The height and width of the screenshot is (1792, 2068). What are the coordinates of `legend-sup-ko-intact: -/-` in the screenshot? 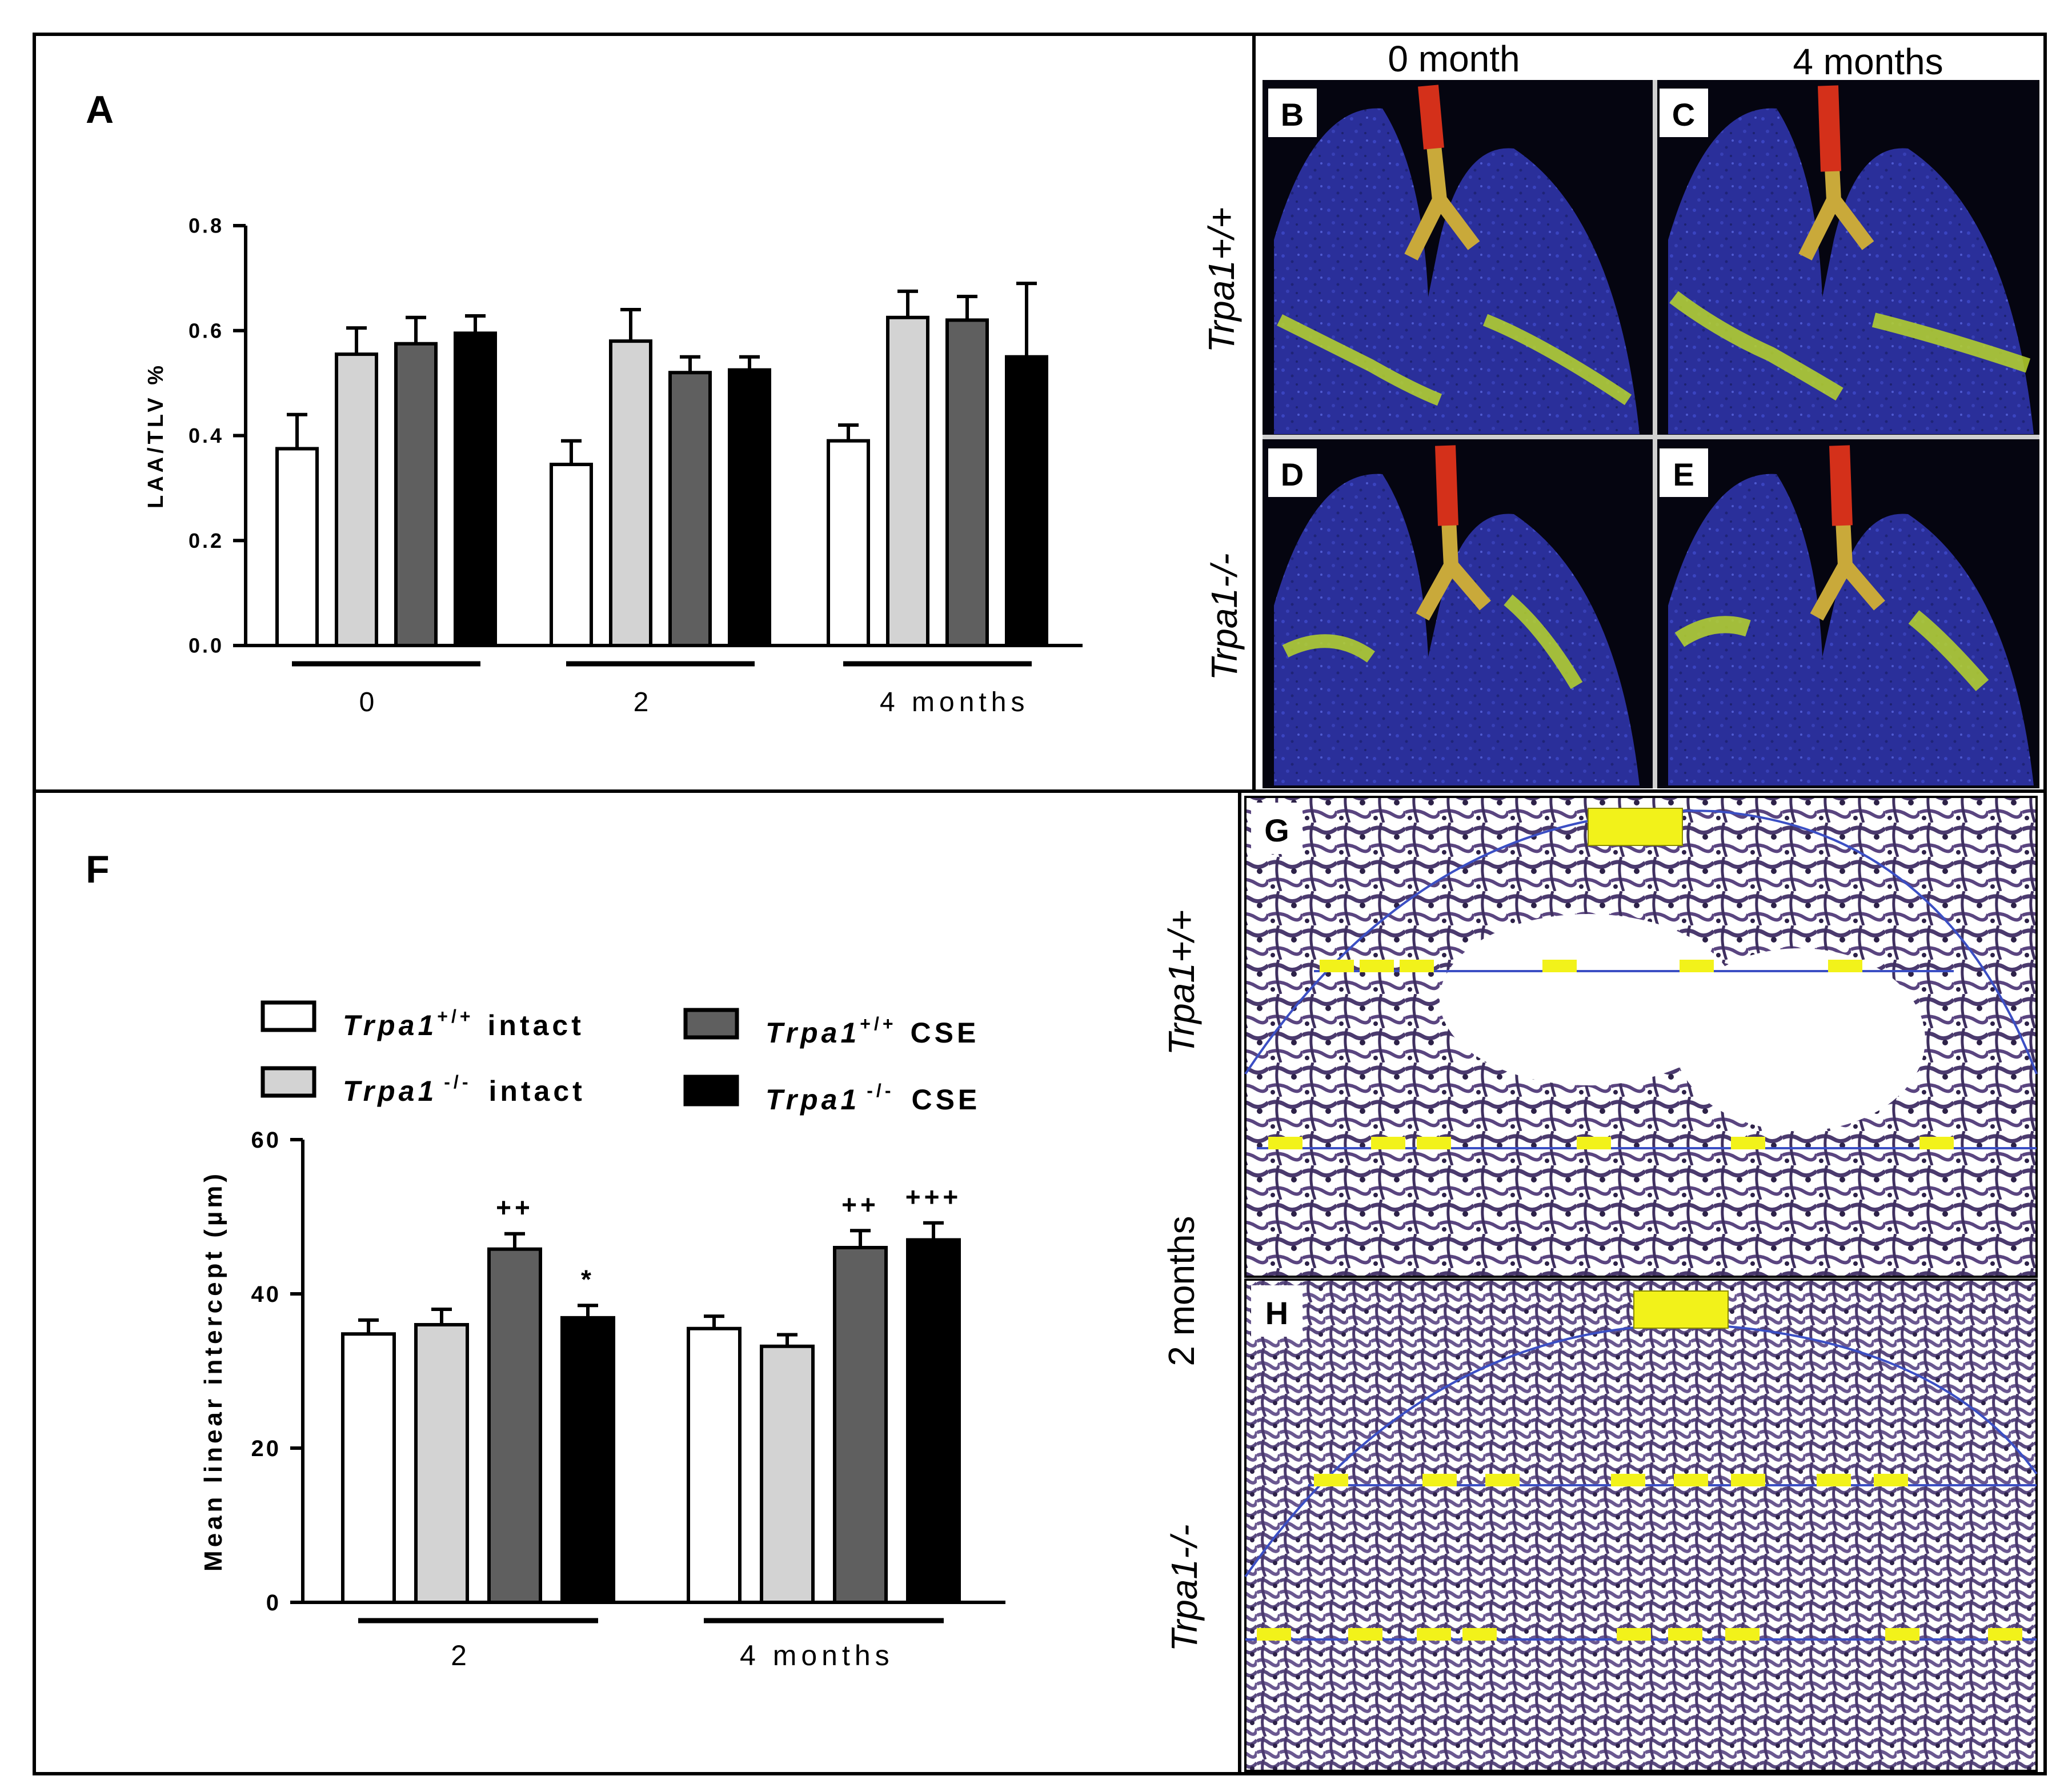 It's located at (458, 1082).